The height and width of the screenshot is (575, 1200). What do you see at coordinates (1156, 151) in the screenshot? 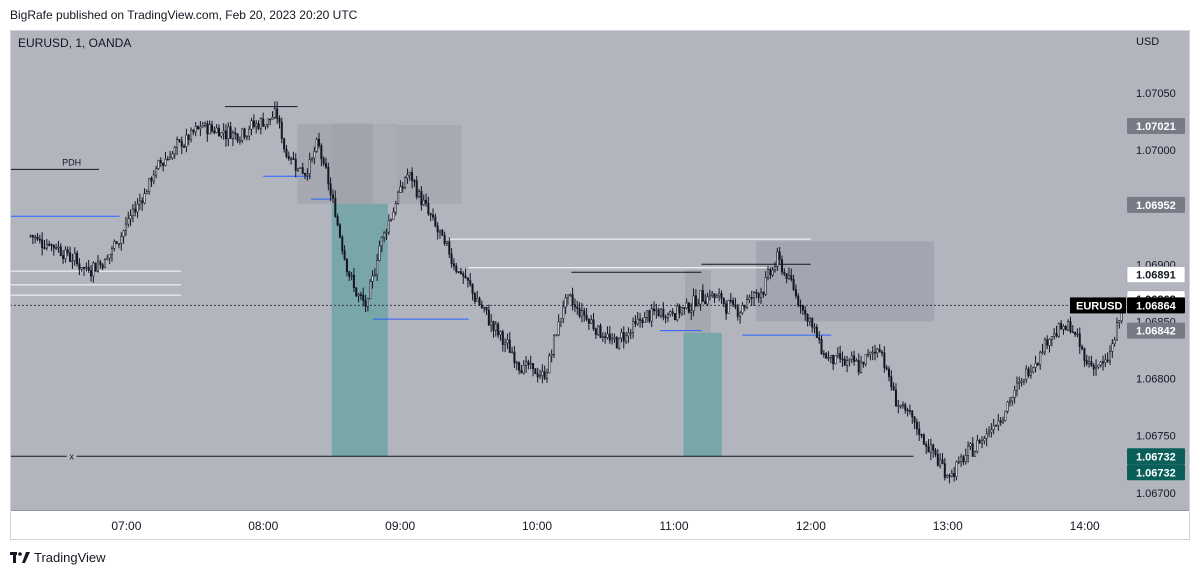
I see `y-tick-label: 1.07000` at bounding box center [1156, 151].